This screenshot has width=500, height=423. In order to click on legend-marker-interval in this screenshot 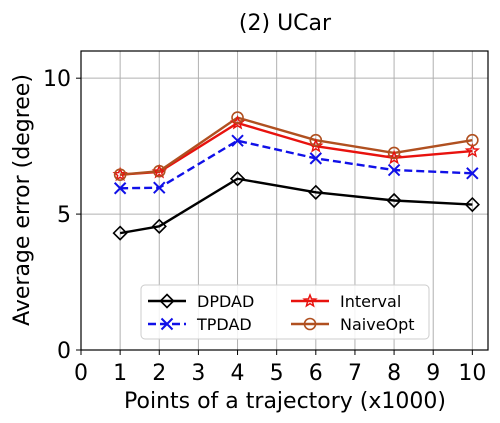, I will do `click(310, 300)`.